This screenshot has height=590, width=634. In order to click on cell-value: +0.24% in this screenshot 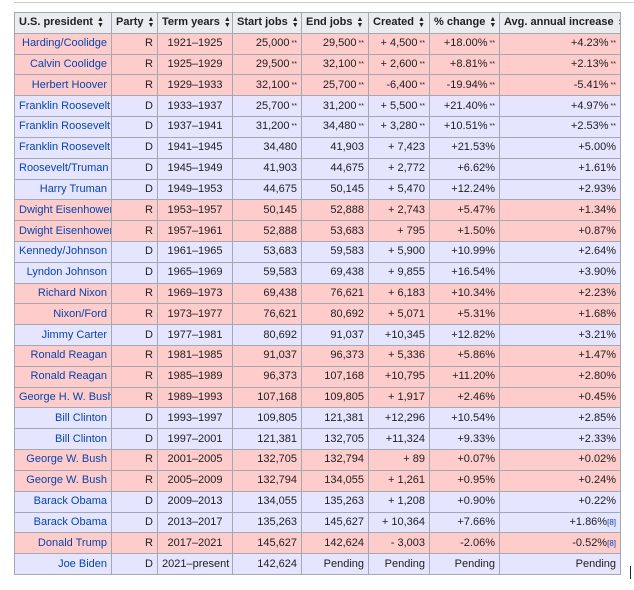, I will do `click(597, 480)`.